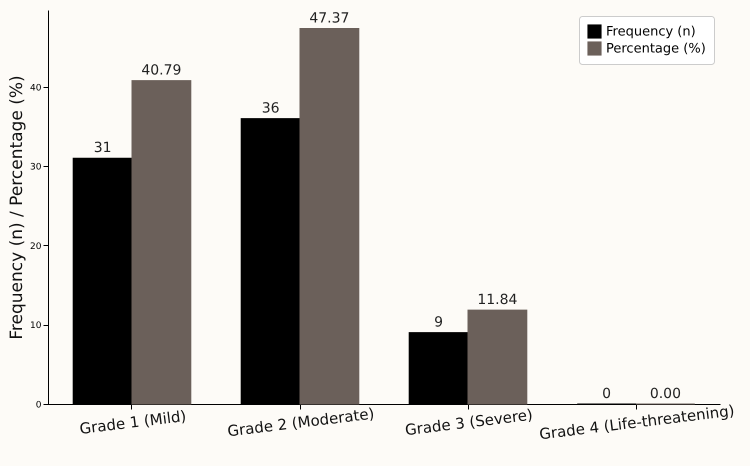  What do you see at coordinates (39, 405) in the screenshot?
I see `y-tick-label: 0` at bounding box center [39, 405].